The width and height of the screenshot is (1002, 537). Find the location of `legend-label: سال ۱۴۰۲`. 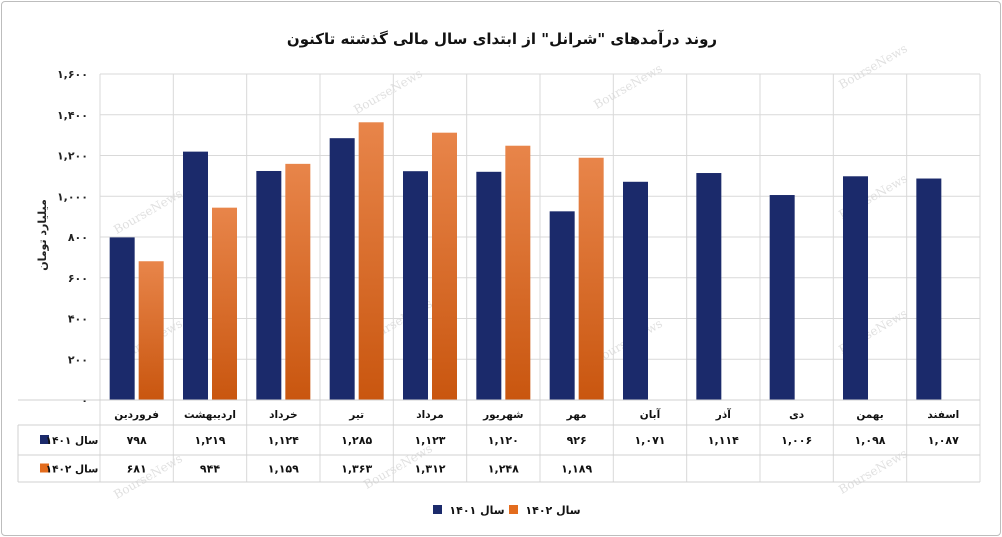

legend-label: سال ۱۴۰۲ is located at coordinates (552, 510).